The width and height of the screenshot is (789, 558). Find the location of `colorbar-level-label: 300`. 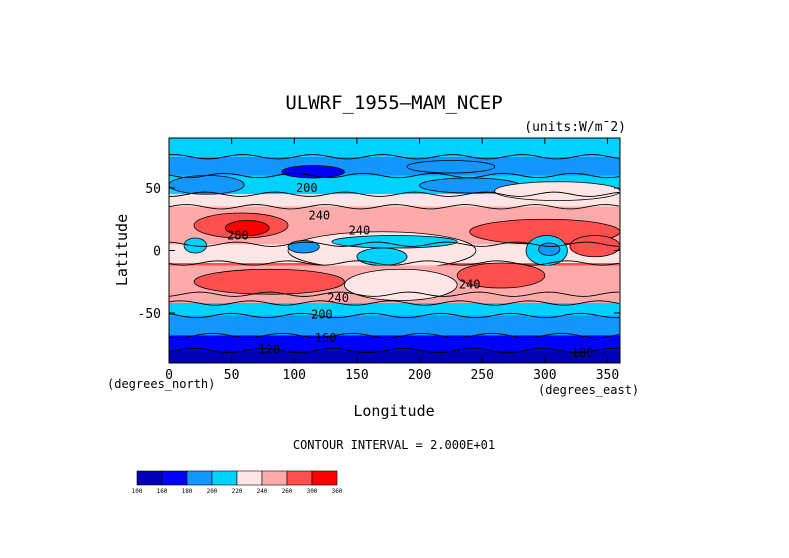

colorbar-level-label: 300 is located at coordinates (312, 491).